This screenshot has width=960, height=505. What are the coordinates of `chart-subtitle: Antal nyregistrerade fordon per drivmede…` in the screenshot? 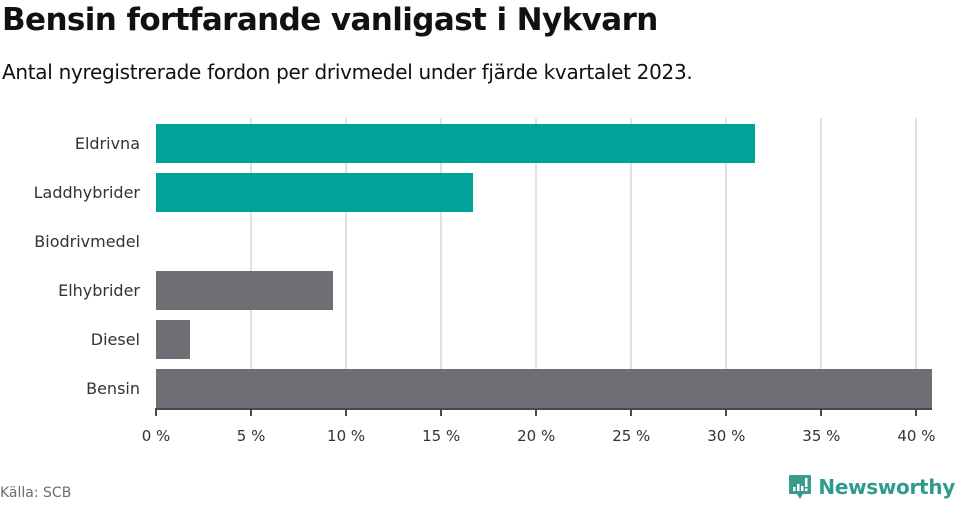 It's located at (347, 72).